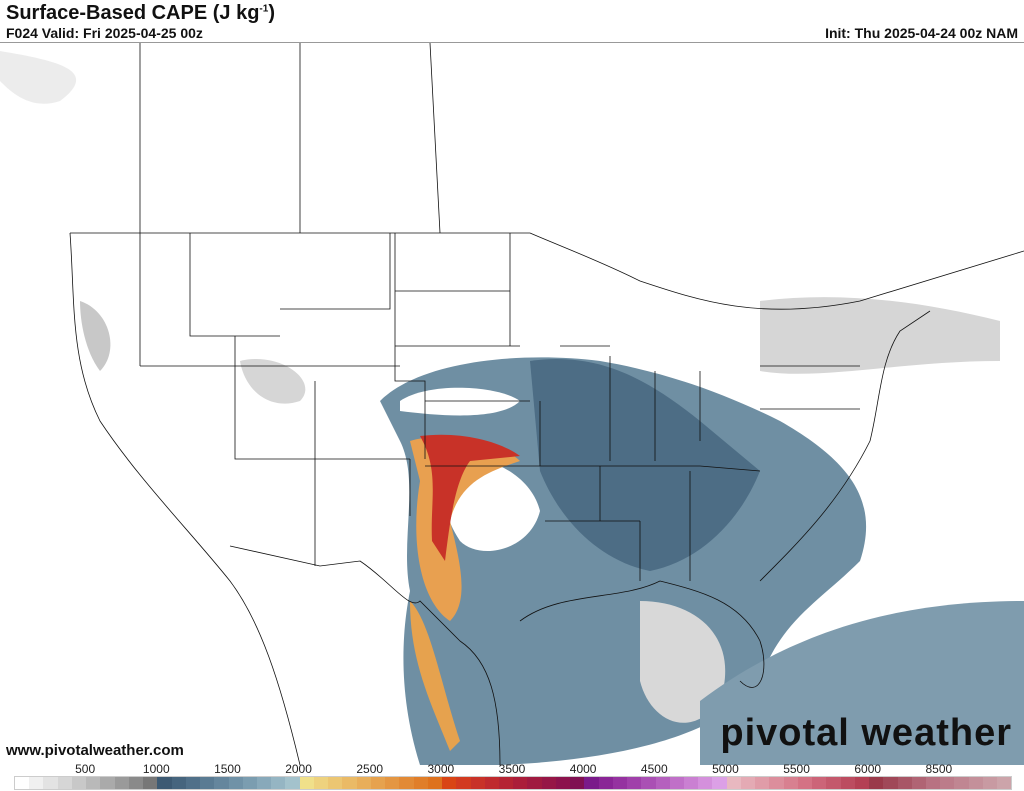  What do you see at coordinates (441, 769) in the screenshot?
I see `colorbar-tick-label: 3000` at bounding box center [441, 769].